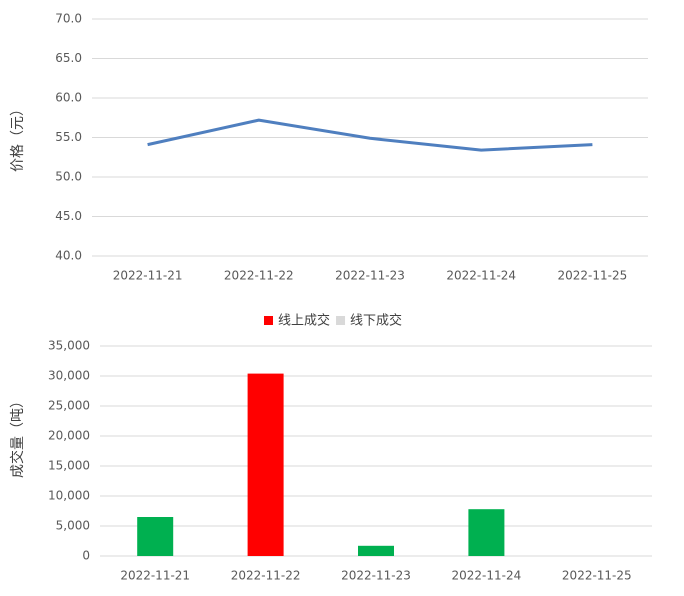 This screenshot has height=596, width=684. What do you see at coordinates (86, 556) in the screenshot?
I see `y-tick-label: 0` at bounding box center [86, 556].